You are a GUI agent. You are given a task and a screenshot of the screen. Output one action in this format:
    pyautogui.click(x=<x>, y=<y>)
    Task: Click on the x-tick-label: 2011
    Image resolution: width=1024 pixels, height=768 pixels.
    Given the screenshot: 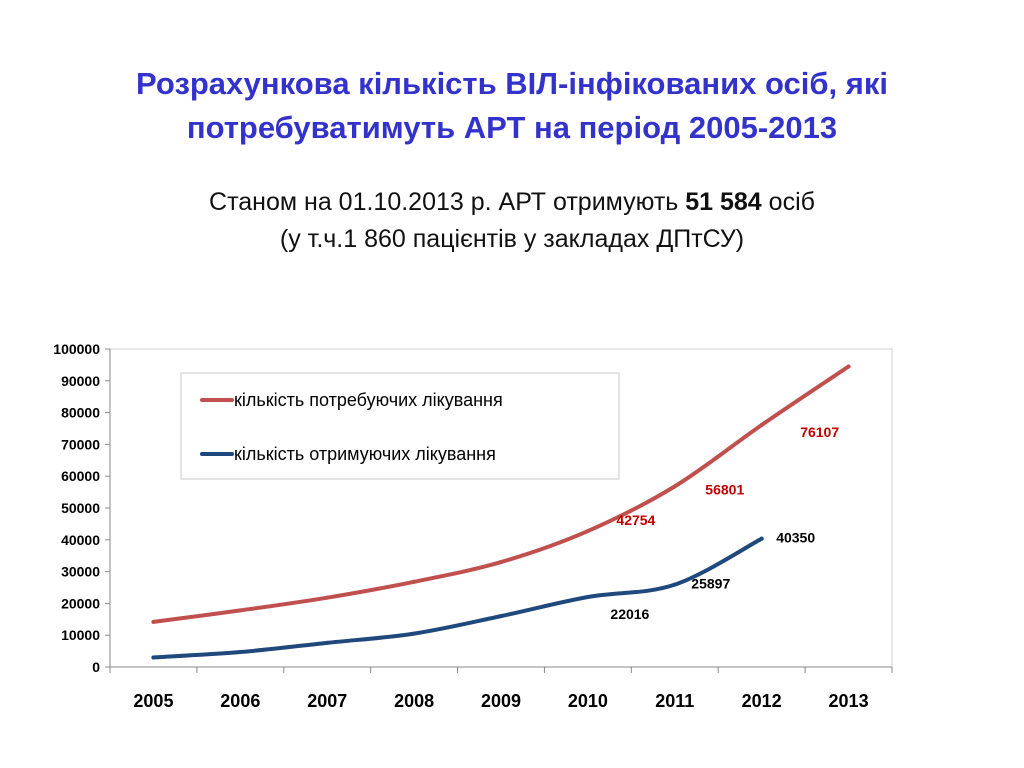 What is the action you would take?
    pyautogui.click(x=674, y=701)
    